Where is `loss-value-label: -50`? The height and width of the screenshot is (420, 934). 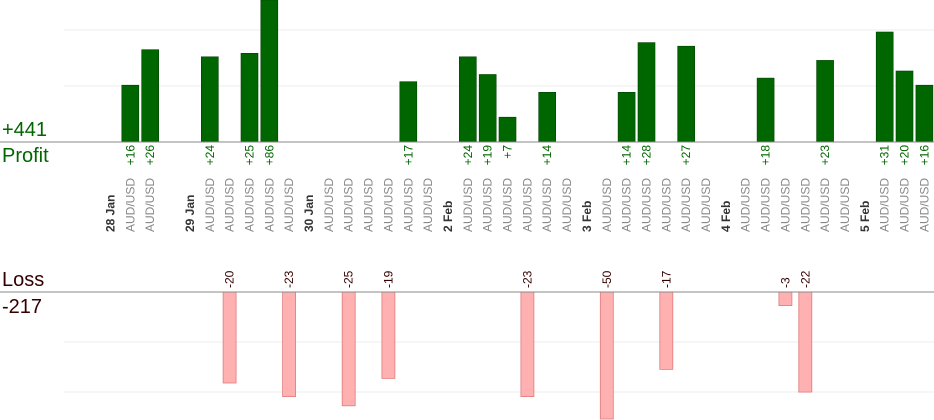 loss-value-label: -50 is located at coordinates (607, 279).